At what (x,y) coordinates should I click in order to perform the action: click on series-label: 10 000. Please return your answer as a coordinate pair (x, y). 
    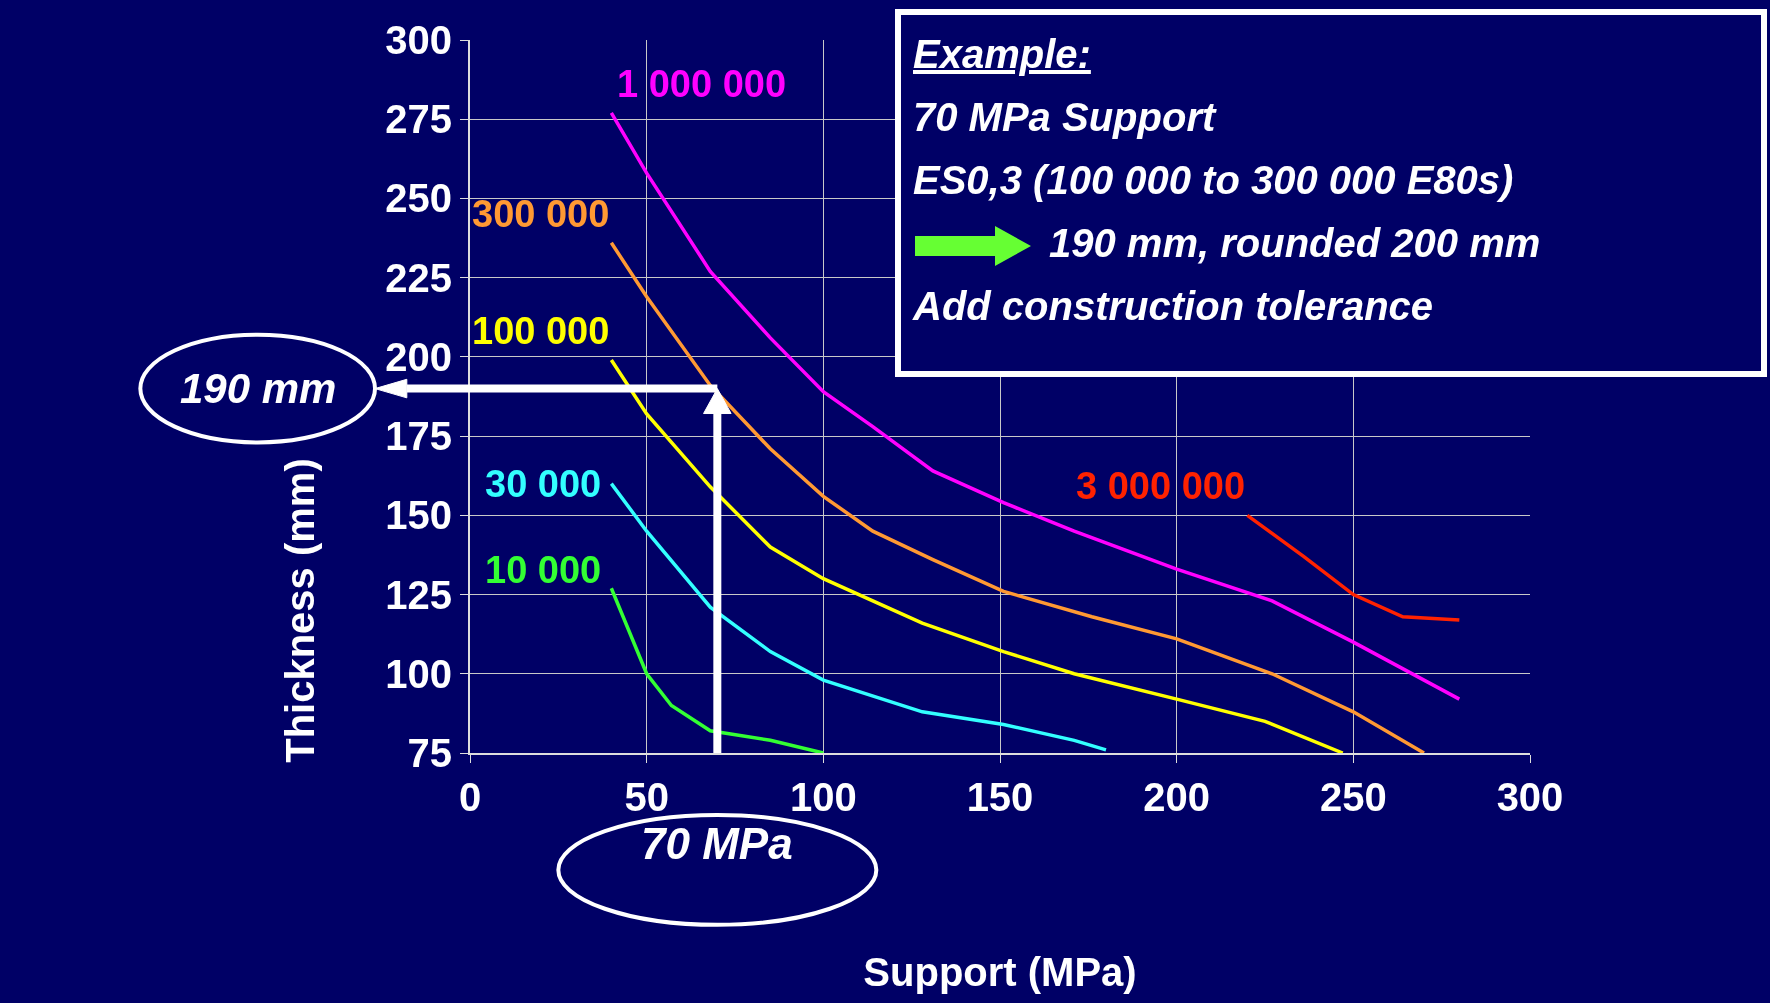
    Looking at the image, I should click on (543, 570).